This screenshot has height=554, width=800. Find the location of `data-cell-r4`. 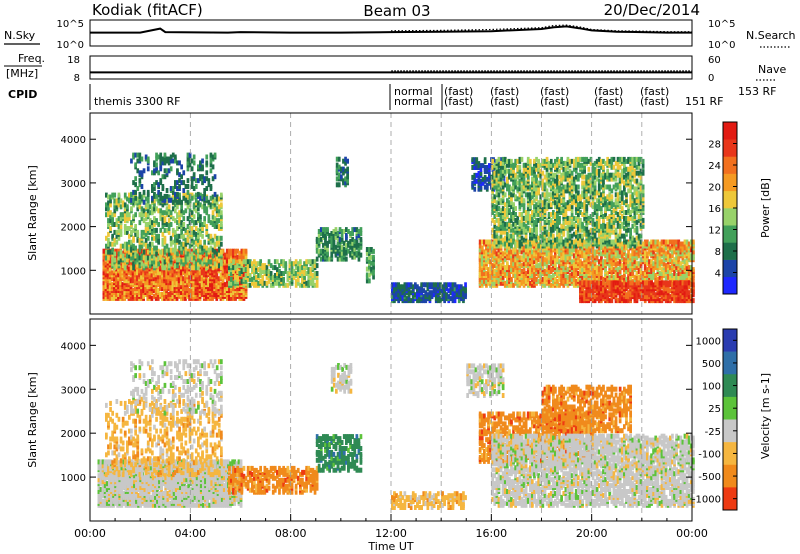

data-cell-r4 is located at coordinates (346, 259).